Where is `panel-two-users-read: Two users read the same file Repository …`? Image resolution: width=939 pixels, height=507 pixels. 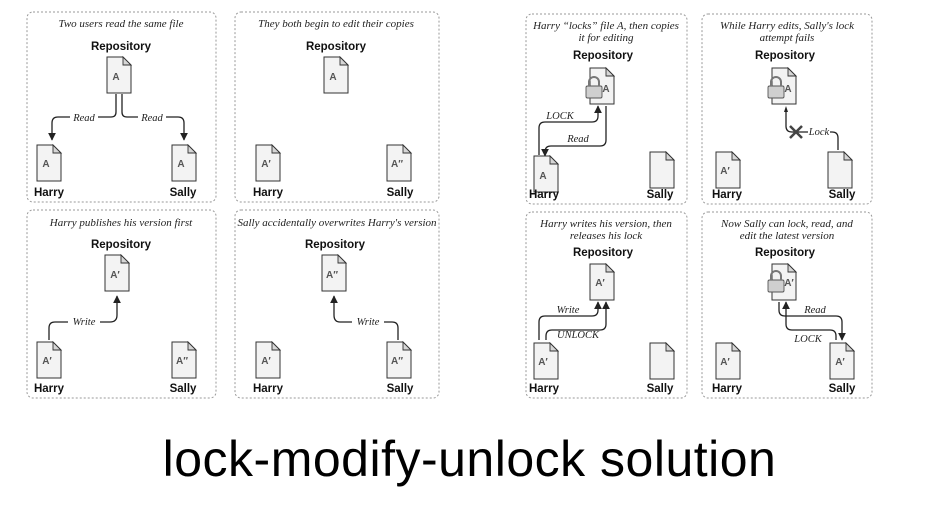
panel-two-users-read: Two users read the same file Repository … is located at coordinates (121, 107).